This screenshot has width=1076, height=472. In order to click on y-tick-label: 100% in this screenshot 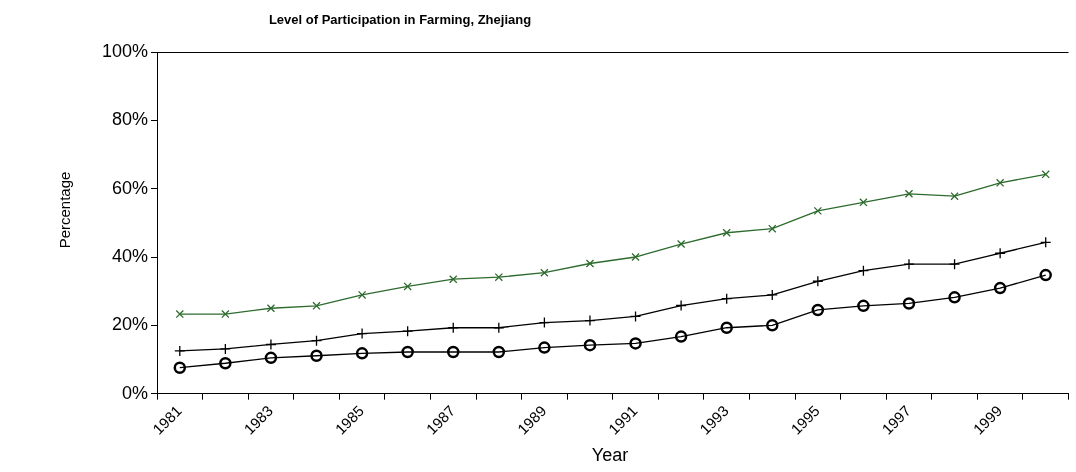, I will do `click(124, 50)`.